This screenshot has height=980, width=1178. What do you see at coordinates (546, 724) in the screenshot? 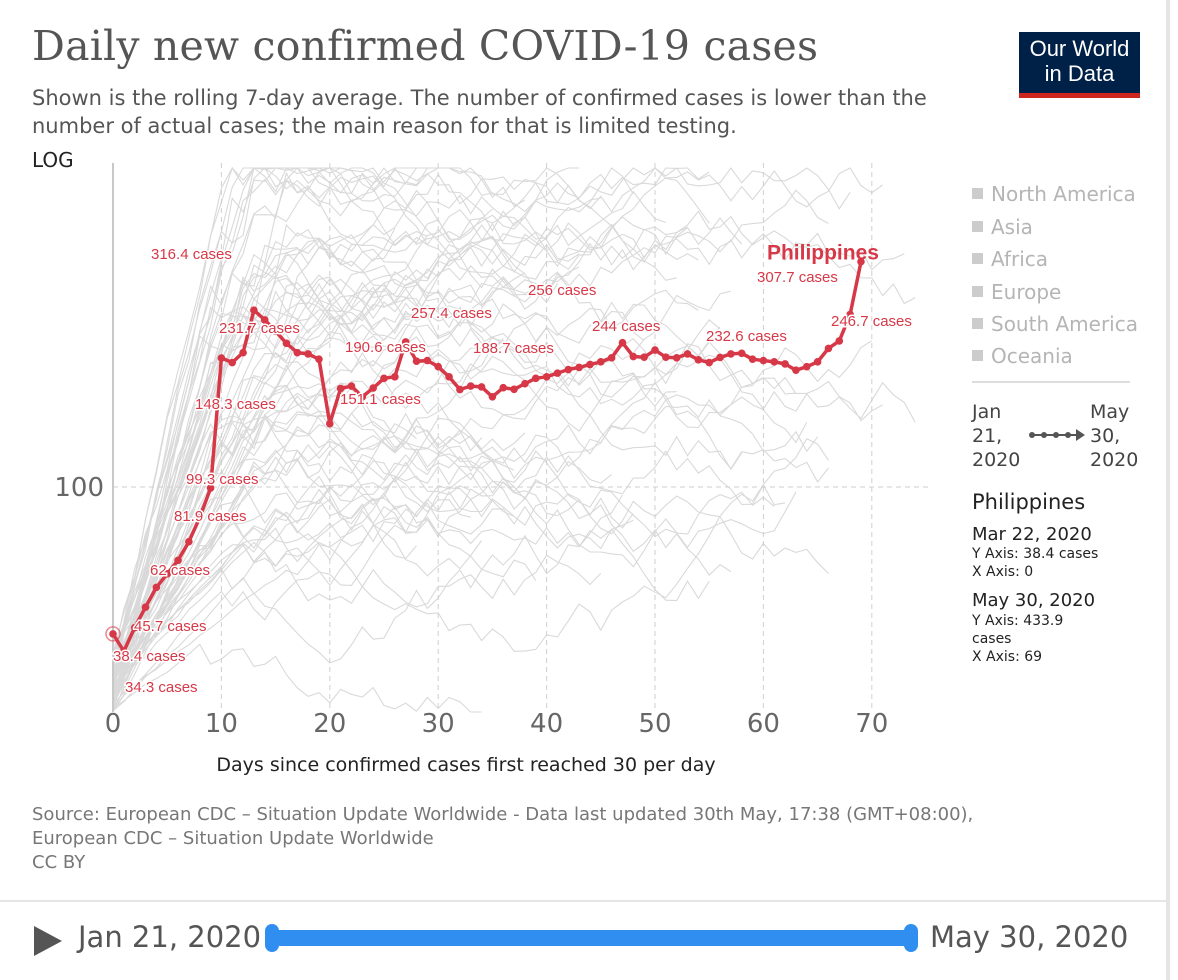
I see `x-tick-label: 40` at bounding box center [546, 724].